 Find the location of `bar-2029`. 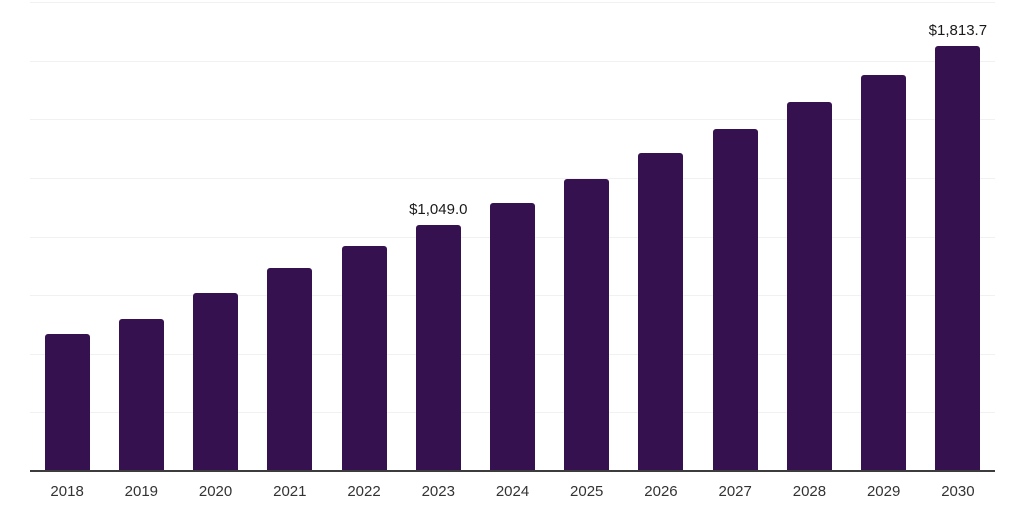

bar-2029 is located at coordinates (884, 273).